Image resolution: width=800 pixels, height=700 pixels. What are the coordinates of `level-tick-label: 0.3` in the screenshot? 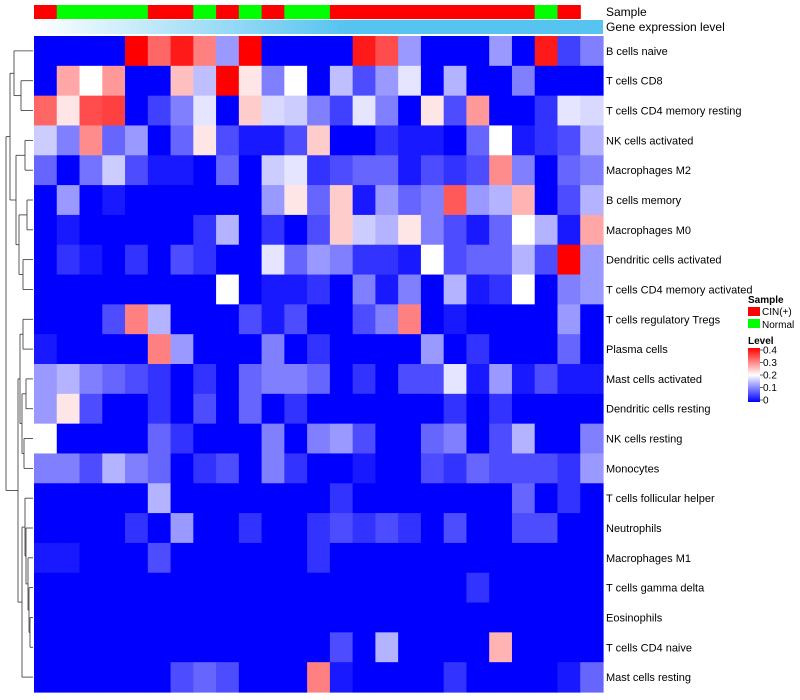 It's located at (770, 363).